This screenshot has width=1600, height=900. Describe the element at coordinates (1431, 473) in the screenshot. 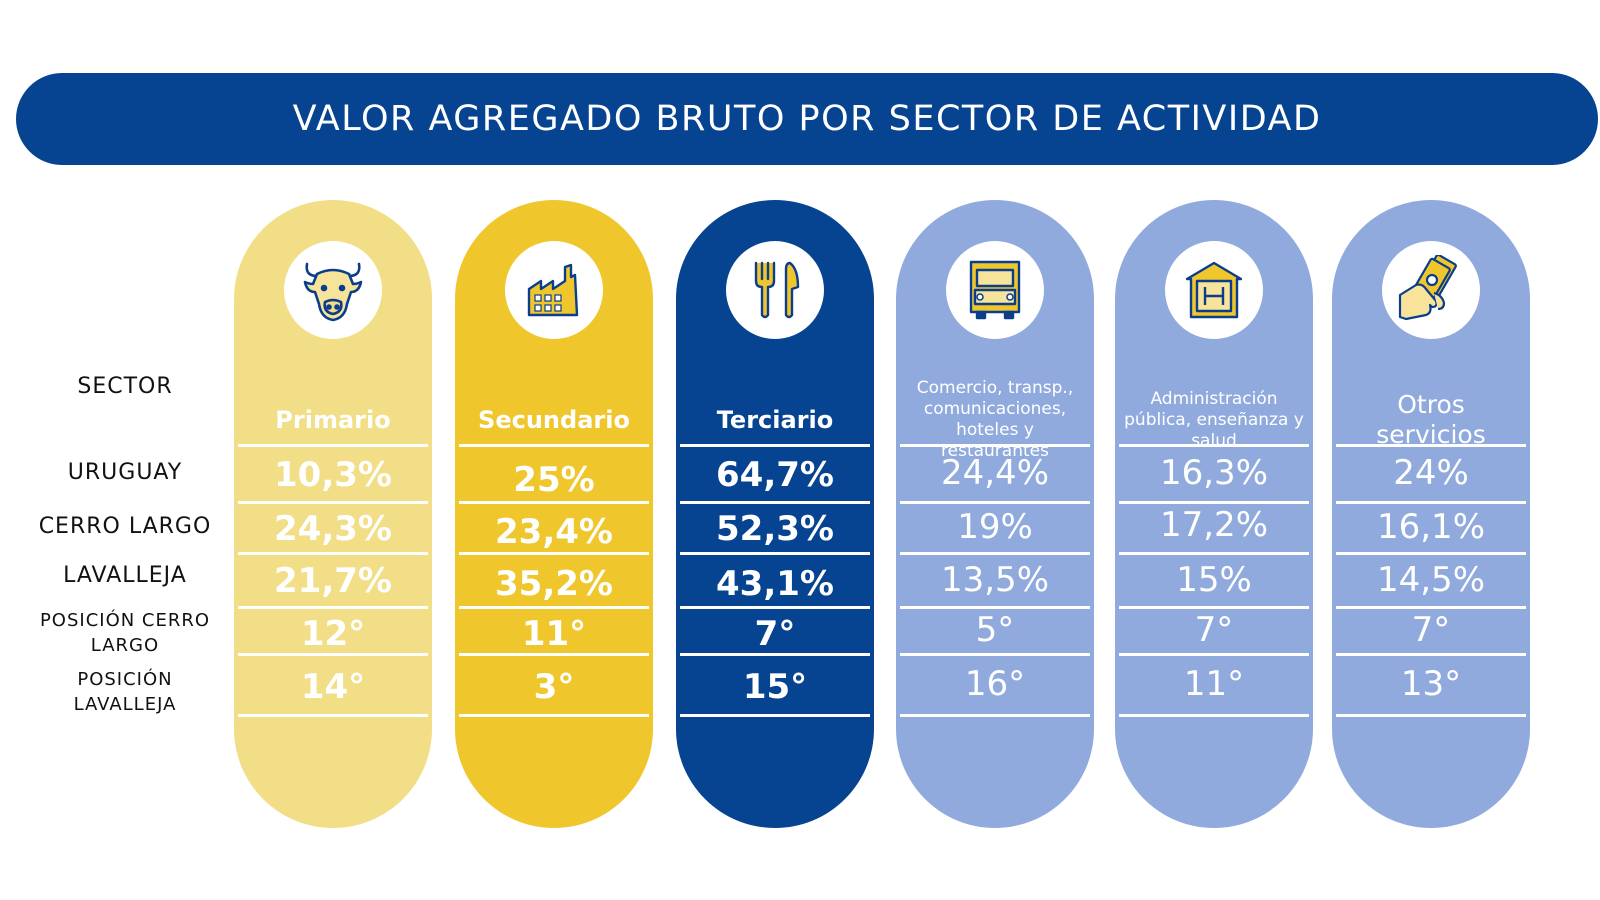

I see `value-uruguay: 24%` at that location.